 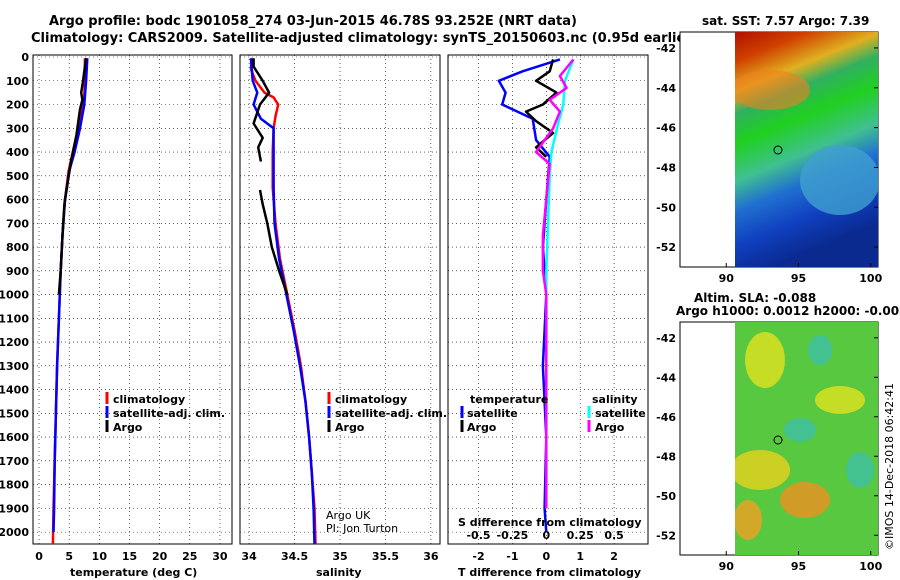 What do you see at coordinates (755, 298) in the screenshot?
I see `sla-title-1: Altim. SLA: -0.088` at bounding box center [755, 298].